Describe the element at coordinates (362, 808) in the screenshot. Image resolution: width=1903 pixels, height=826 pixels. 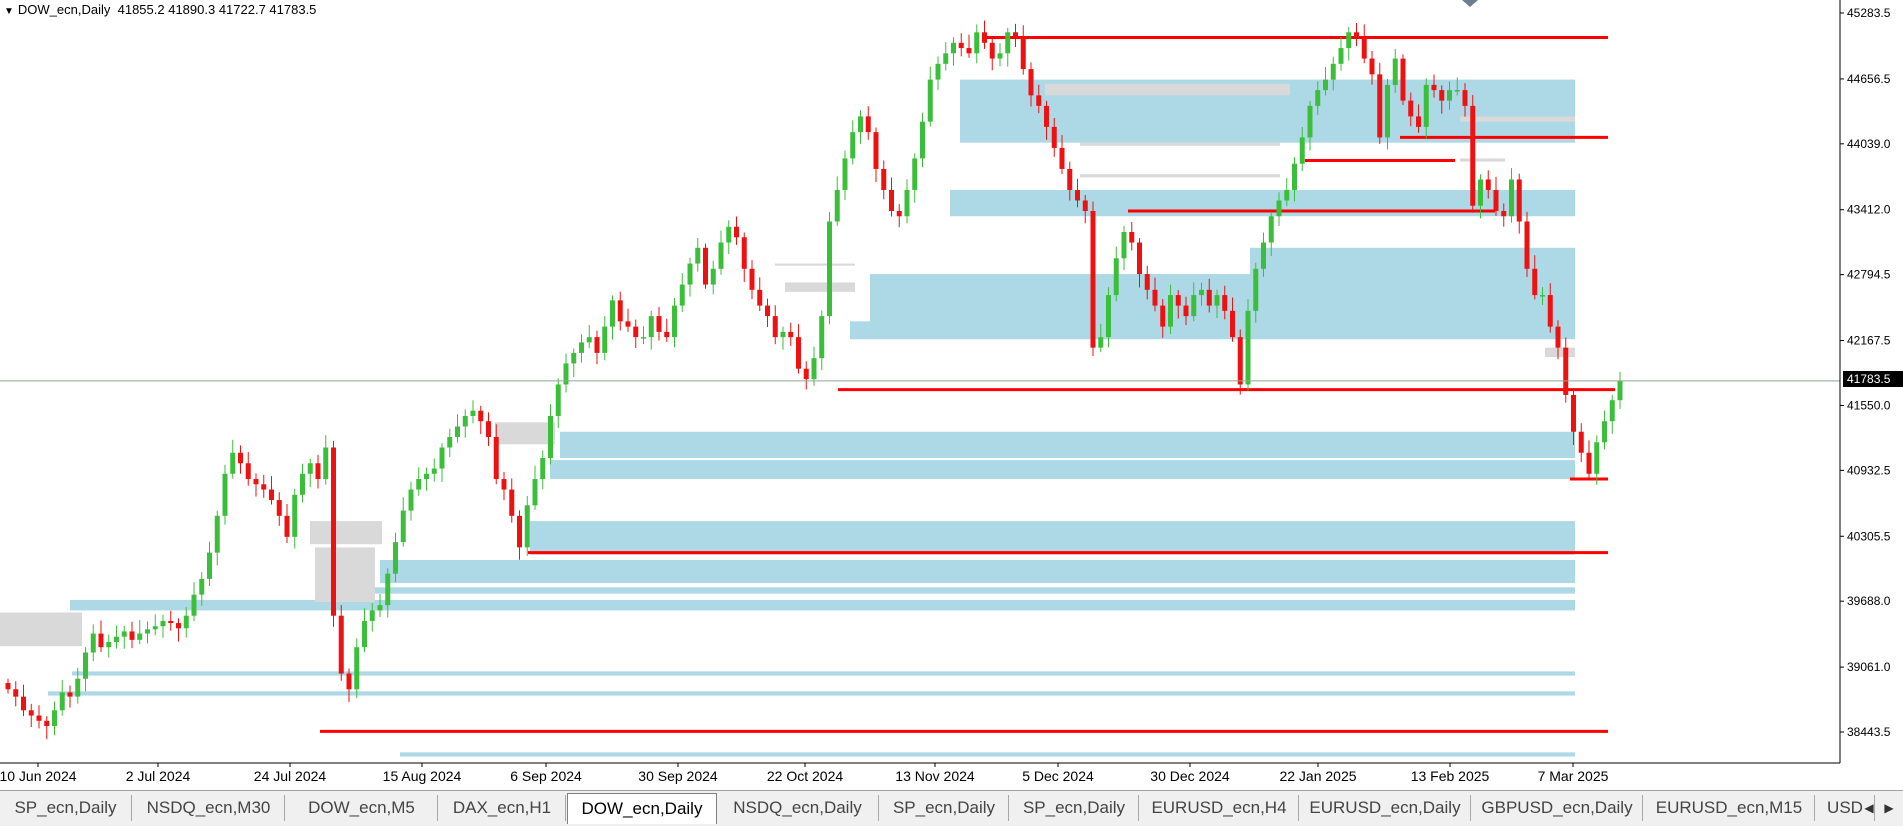
I see `chart-tab: DOW_ecn,M5` at that location.